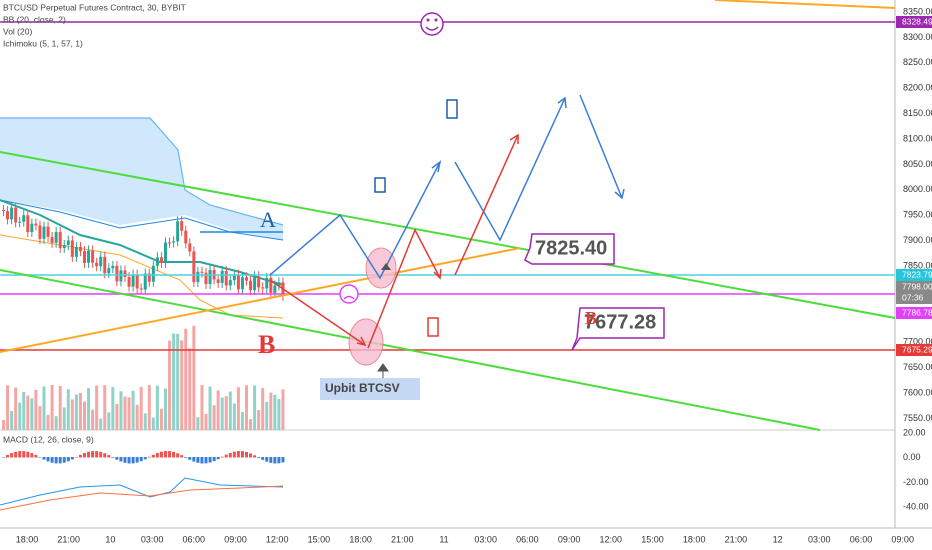 Image resolution: width=932 pixels, height=550 pixels. I want to click on price-tick-label: 8300.00, so click(917, 37).